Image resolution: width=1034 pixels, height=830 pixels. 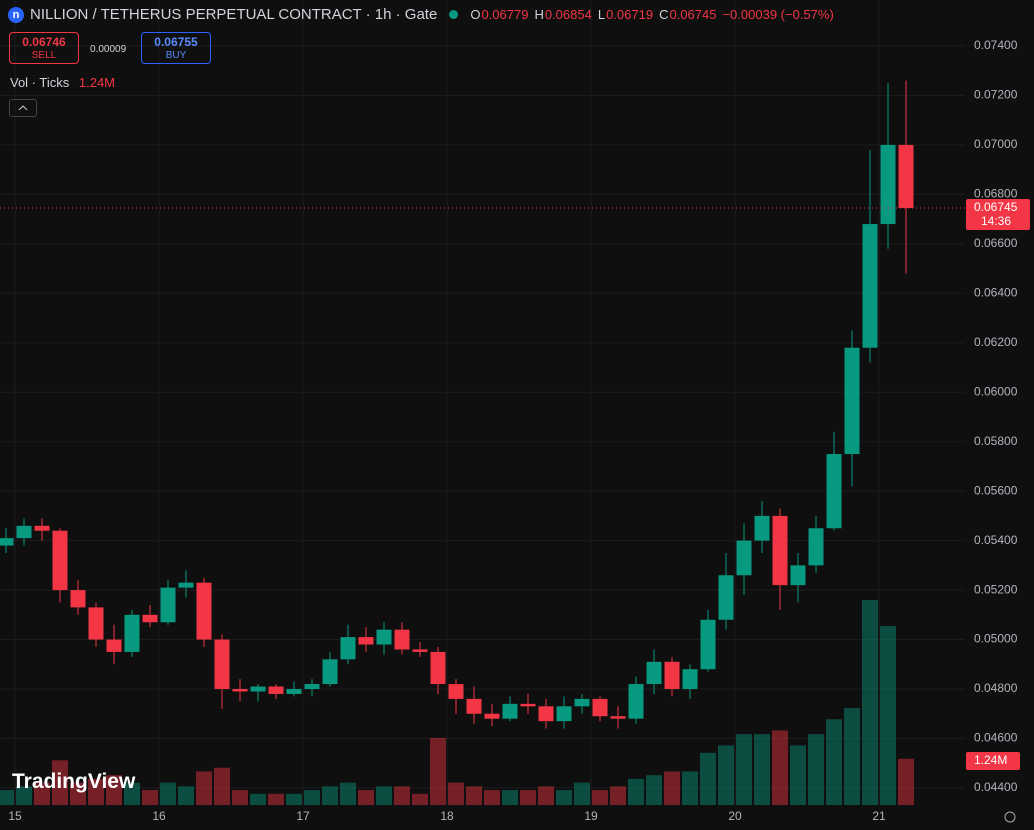 I want to click on stat-value: 0.06854, so click(x=568, y=14).